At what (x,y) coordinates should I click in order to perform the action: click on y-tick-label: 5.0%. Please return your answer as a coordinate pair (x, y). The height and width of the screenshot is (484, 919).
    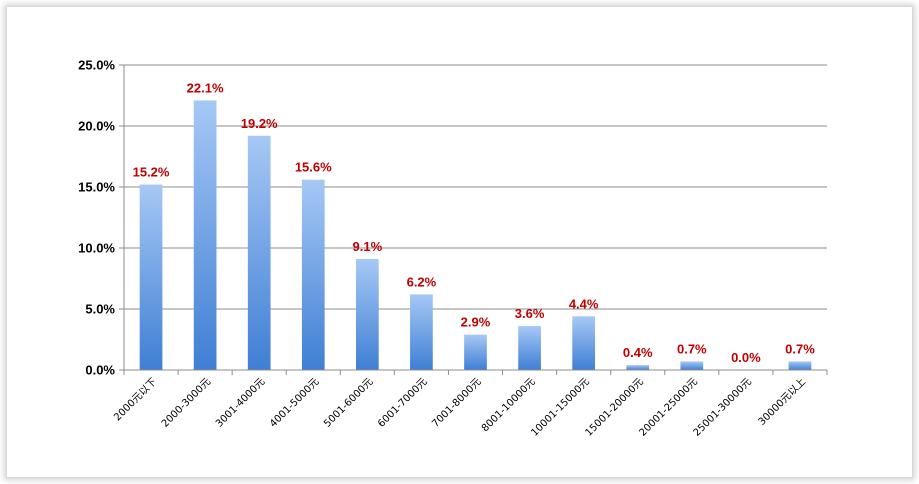
    Looking at the image, I should click on (100, 309).